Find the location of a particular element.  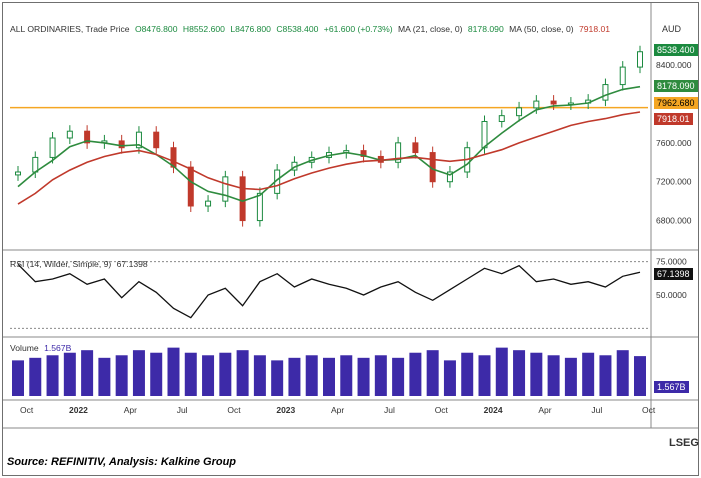

price-tick-label: 6800.000 is located at coordinates (674, 221).